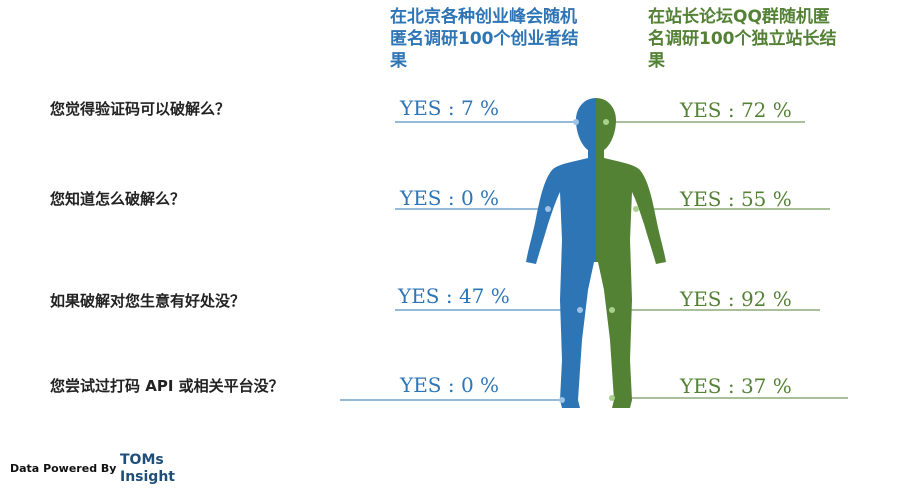 Image resolution: width=900 pixels, height=503 pixels. I want to click on series-right-header: 在站长论坛QQ群随机匿名调研100个独立站长结果, so click(742, 39).